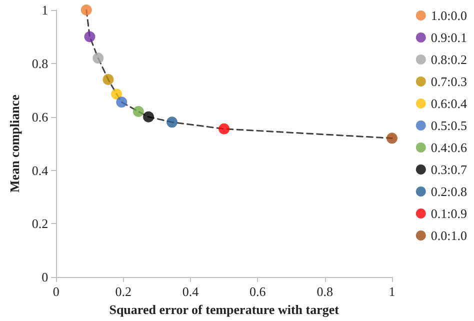  I want to click on x-tick-label: 0.8, so click(324, 292).